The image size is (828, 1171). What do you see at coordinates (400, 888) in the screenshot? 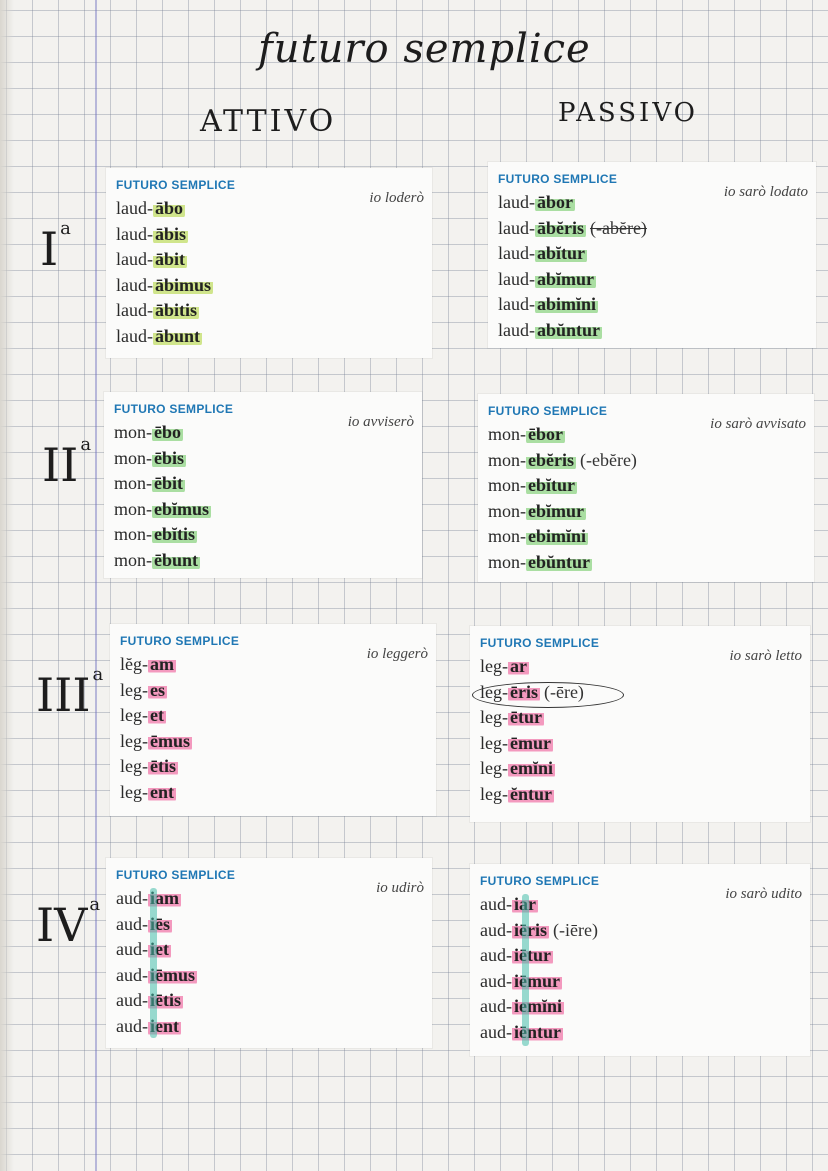
I see `card-translation: io udirò` at bounding box center [400, 888].